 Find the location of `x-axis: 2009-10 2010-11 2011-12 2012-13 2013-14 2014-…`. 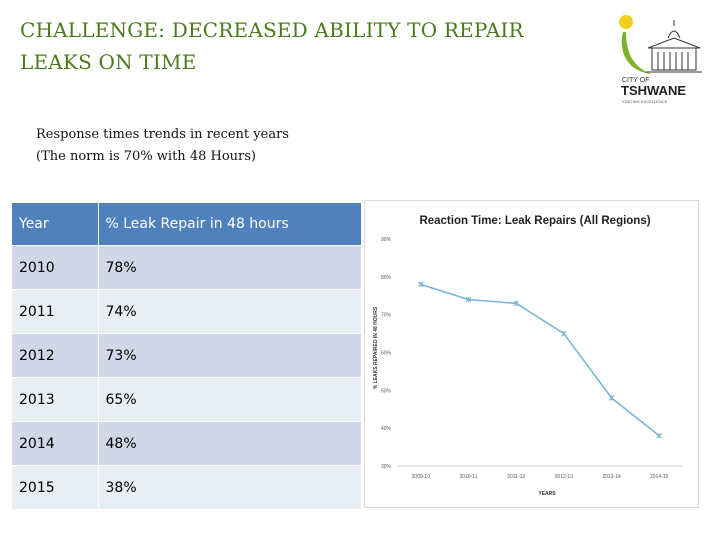

x-axis: 2009-10 2010-11 2011-12 2012-13 2013-14 2014-… is located at coordinates (540, 472).